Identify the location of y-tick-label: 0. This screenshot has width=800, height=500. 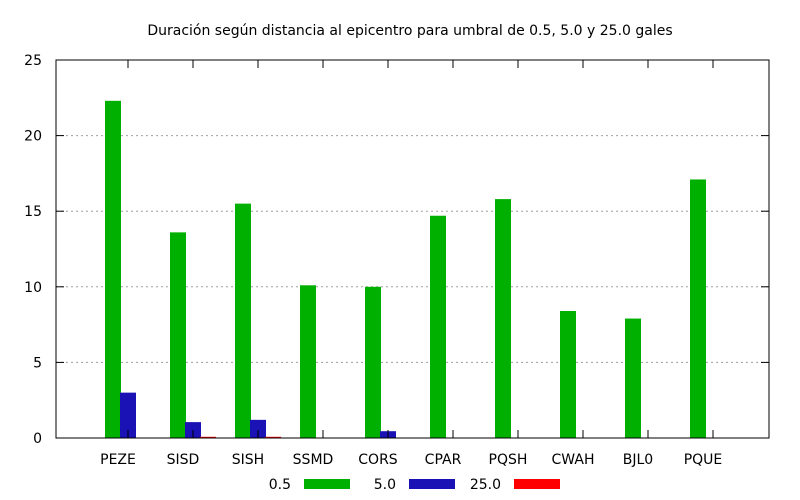
(37, 439).